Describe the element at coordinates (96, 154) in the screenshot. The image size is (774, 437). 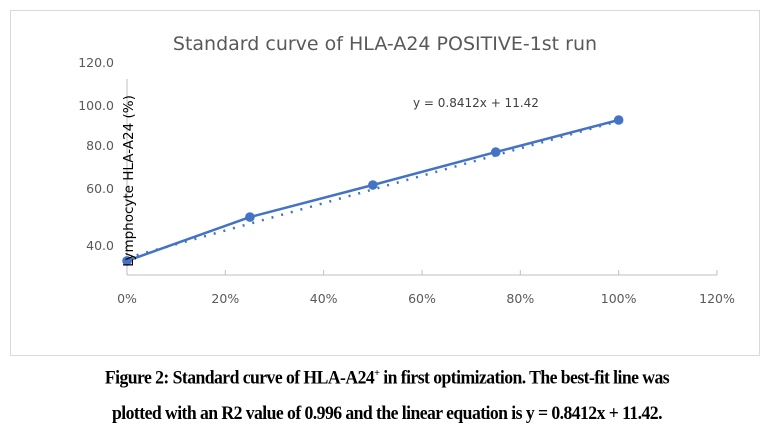
I see `y-tick-labels: 40.0 60.0 80.0 100.0 120.0` at that location.